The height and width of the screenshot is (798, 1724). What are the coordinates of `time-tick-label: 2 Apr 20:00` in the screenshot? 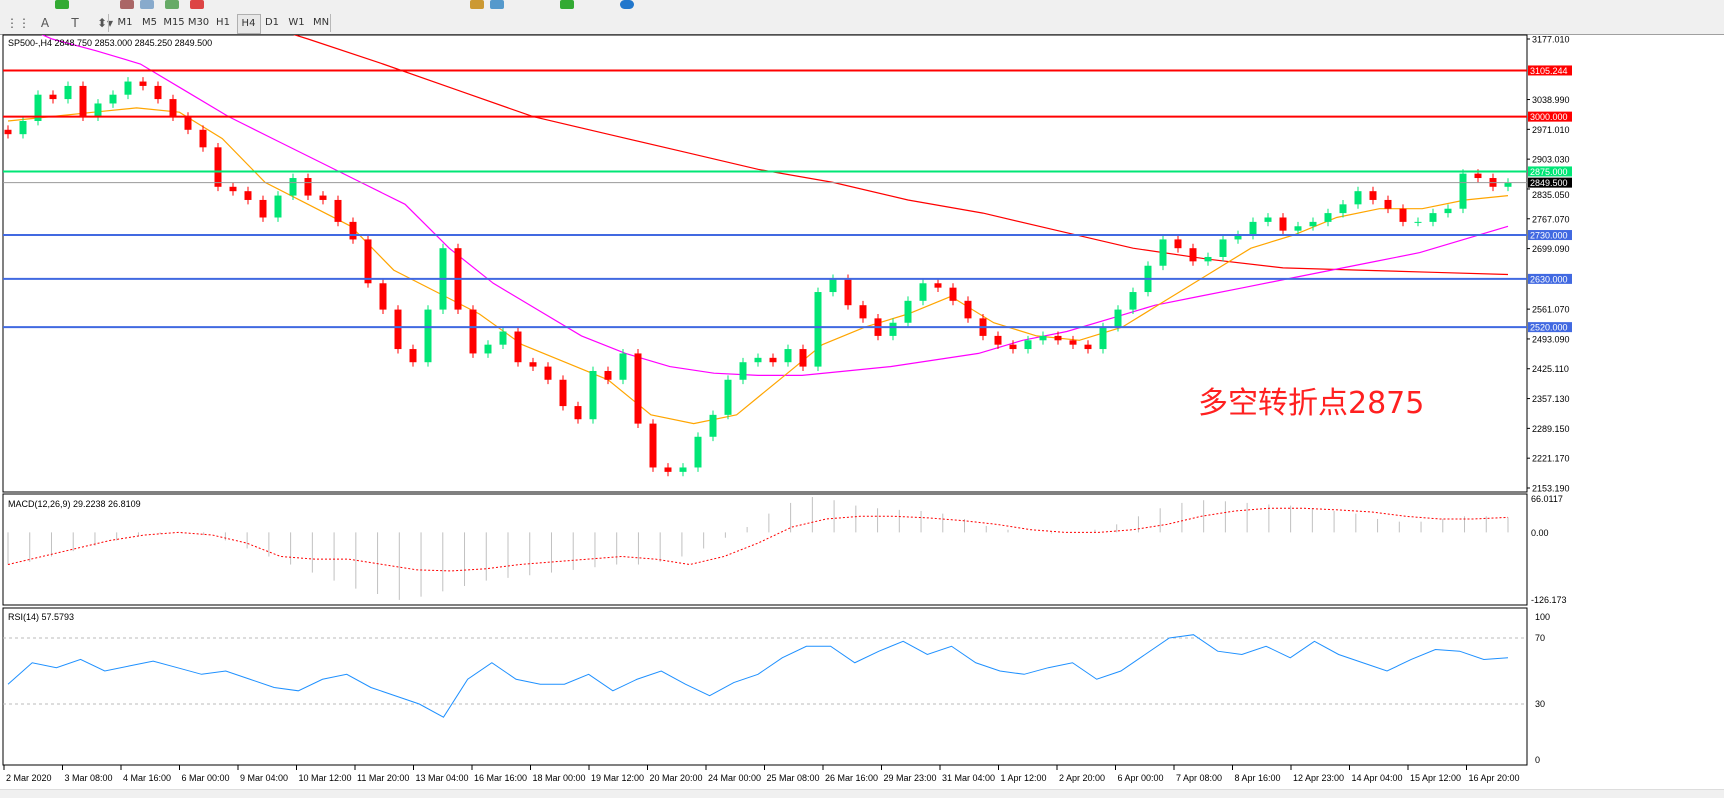 It's located at (1082, 778).